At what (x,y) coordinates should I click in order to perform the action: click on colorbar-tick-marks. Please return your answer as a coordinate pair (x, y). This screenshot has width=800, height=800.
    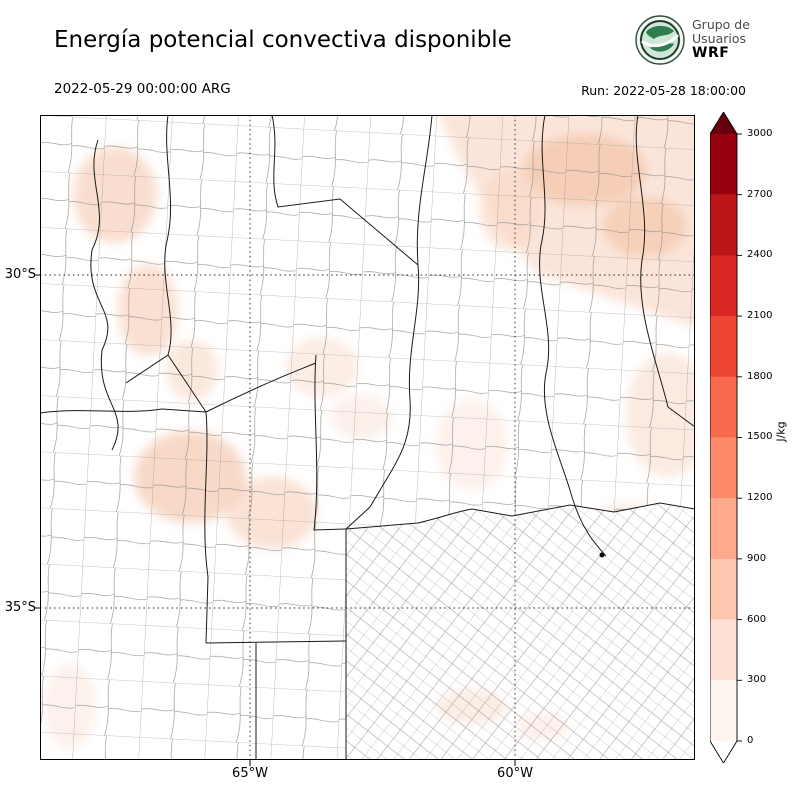
    Looking at the image, I should click on (739, 437).